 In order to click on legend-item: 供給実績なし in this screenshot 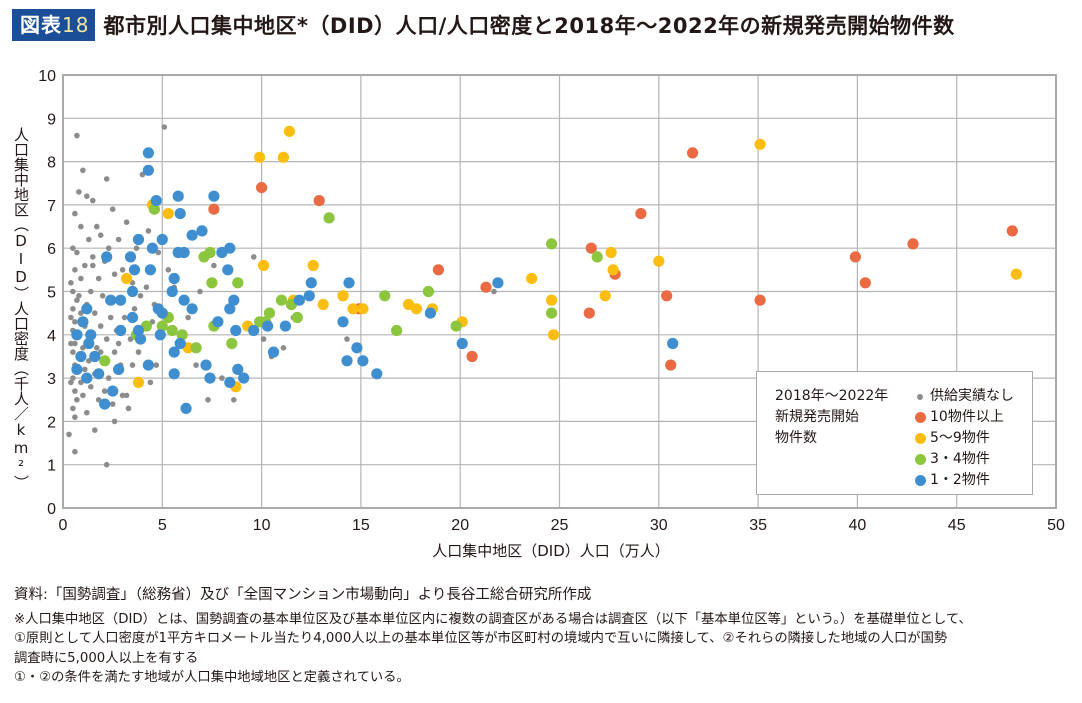, I will do `click(964, 396)`.